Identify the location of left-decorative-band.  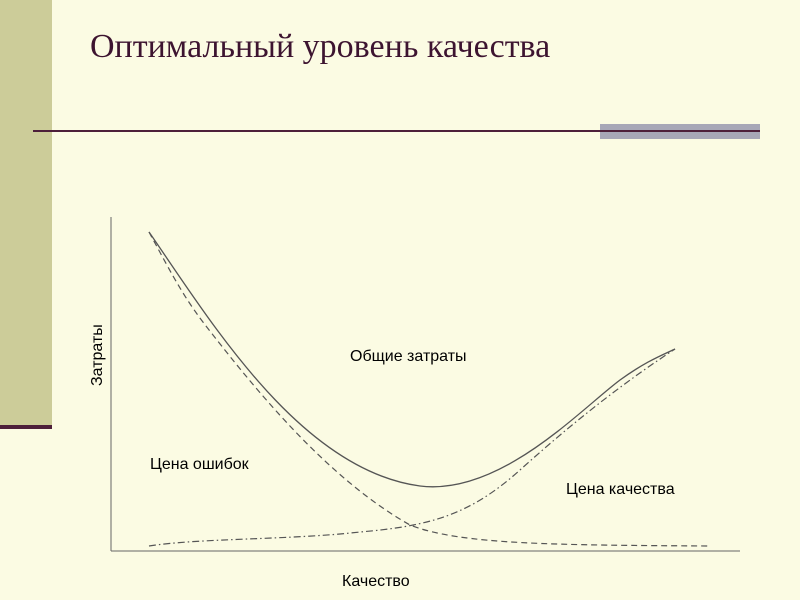
(26, 212).